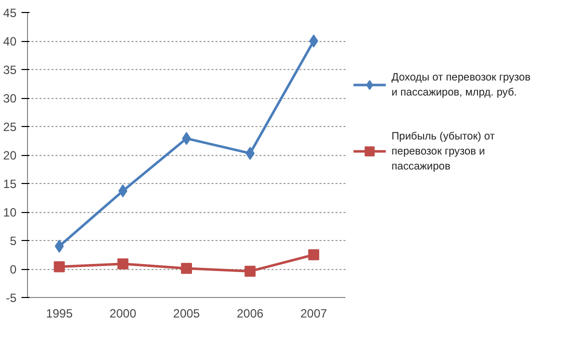  Describe the element at coordinates (250, 313) in the screenshot. I see `x-tick-label: 2006` at that location.